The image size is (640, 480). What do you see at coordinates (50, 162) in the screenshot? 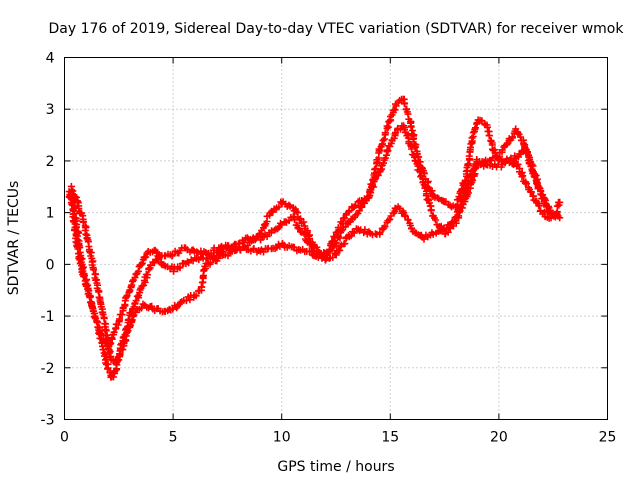
I see `y-tick-label: 2` at bounding box center [50, 162].